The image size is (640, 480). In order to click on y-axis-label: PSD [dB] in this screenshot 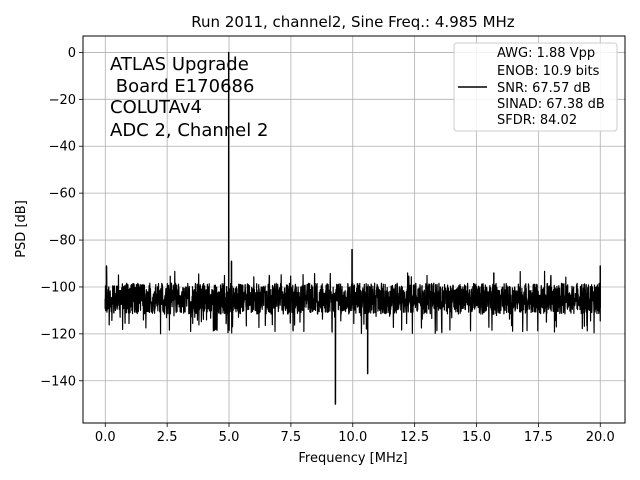, I will do `click(21, 229)`.